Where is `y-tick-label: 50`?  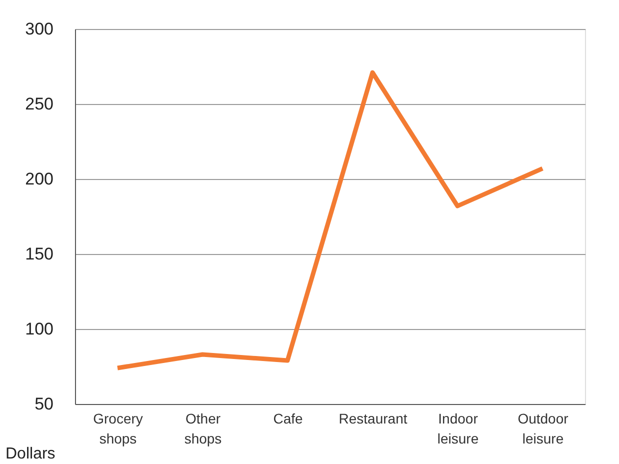
y-tick-label: 50 is located at coordinates (44, 404).